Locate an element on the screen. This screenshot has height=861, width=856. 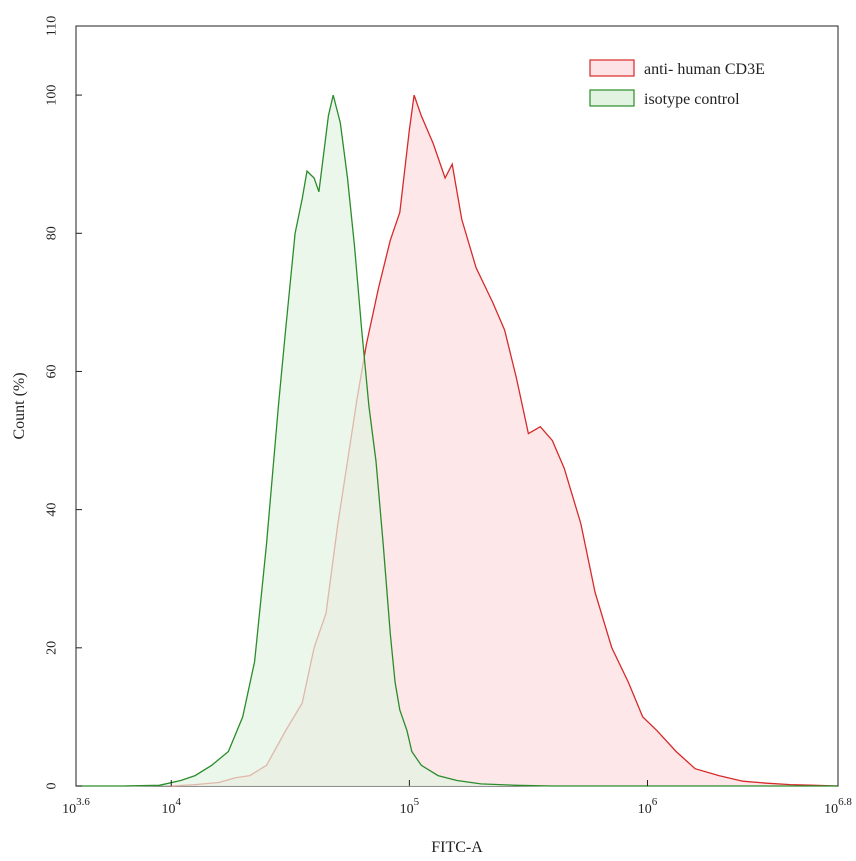
x-tick-label: 10⁴ is located at coordinates (172, 806).